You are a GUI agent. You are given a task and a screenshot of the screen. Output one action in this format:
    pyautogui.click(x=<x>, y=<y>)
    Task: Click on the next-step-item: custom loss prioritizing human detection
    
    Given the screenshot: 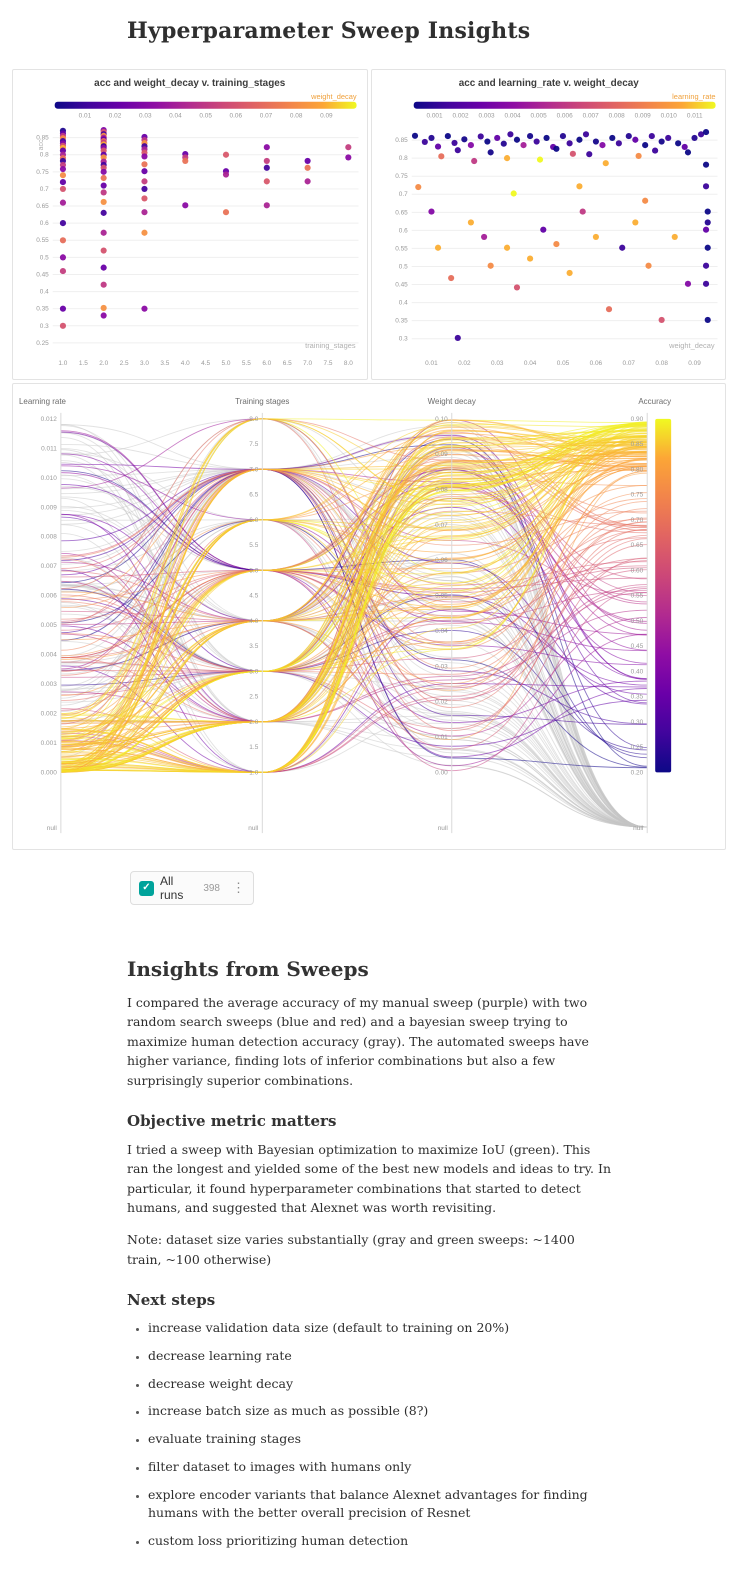 What is the action you would take?
    pyautogui.click(x=379, y=1541)
    